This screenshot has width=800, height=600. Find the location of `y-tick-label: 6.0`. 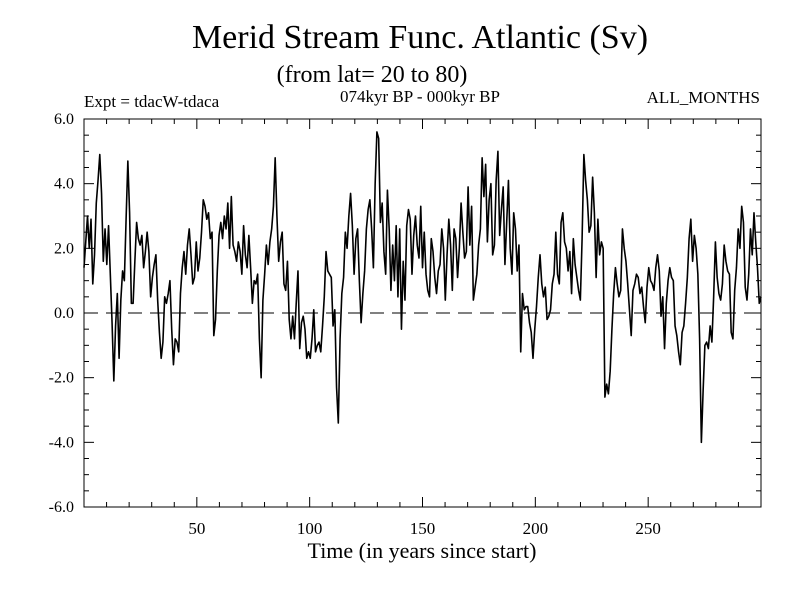

y-tick-label: 6.0 is located at coordinates (64, 119).